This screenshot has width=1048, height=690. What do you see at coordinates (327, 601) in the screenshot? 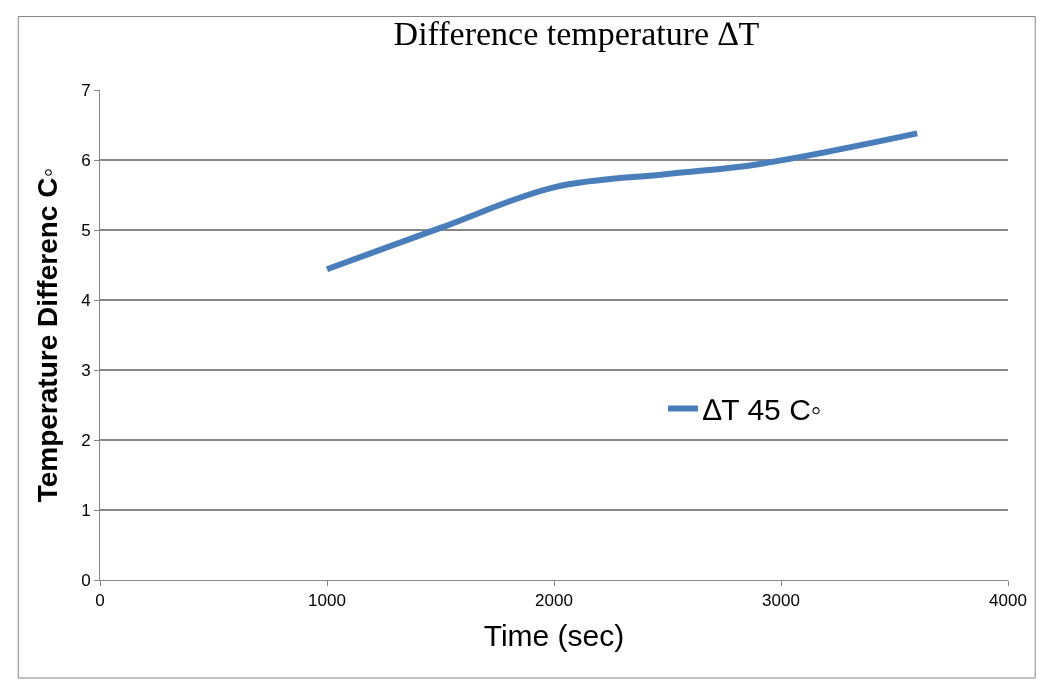
I see `x-tick-label: 1000` at bounding box center [327, 601].